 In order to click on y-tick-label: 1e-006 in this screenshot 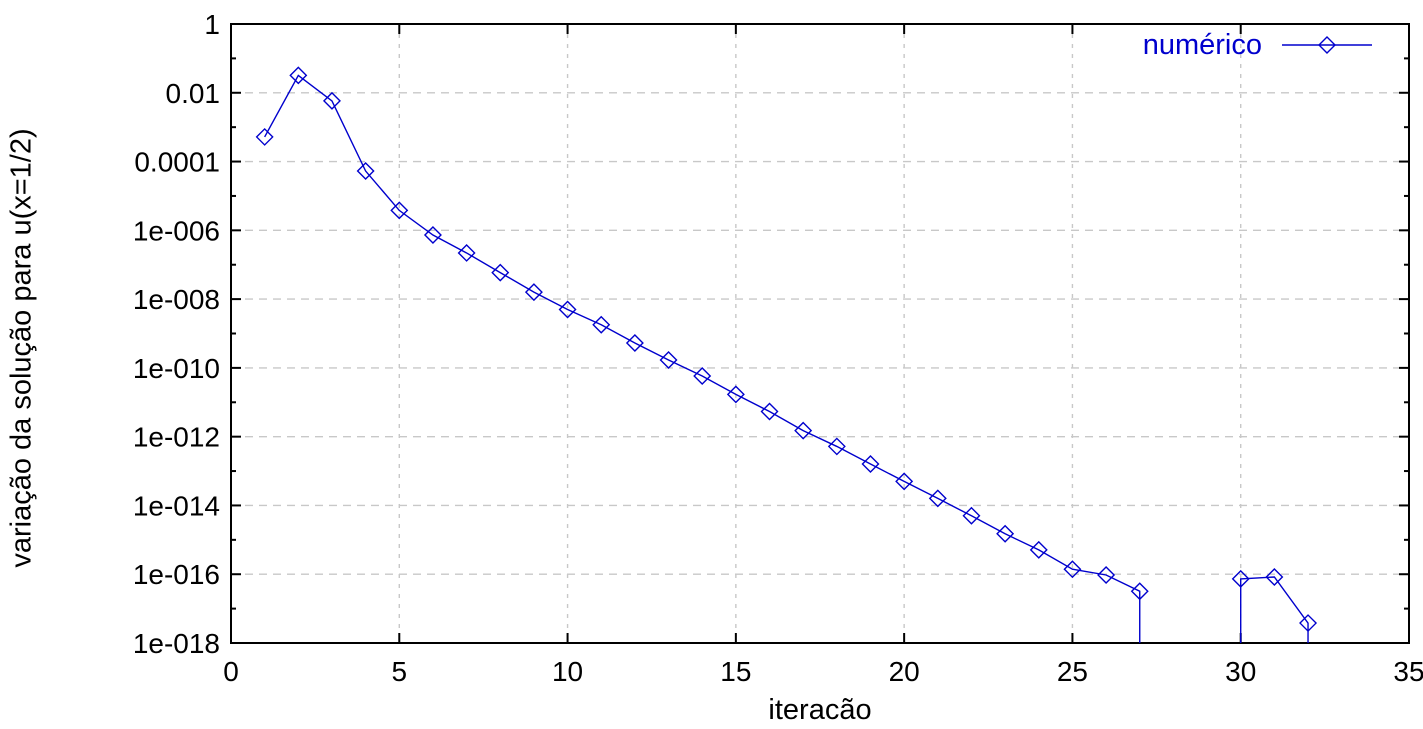, I will do `click(176, 230)`.